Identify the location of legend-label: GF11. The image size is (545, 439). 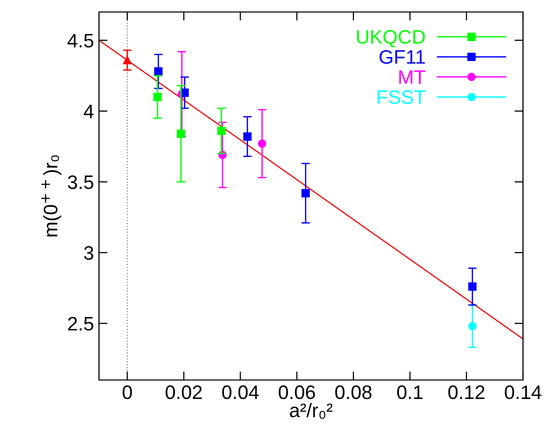
(402, 57).